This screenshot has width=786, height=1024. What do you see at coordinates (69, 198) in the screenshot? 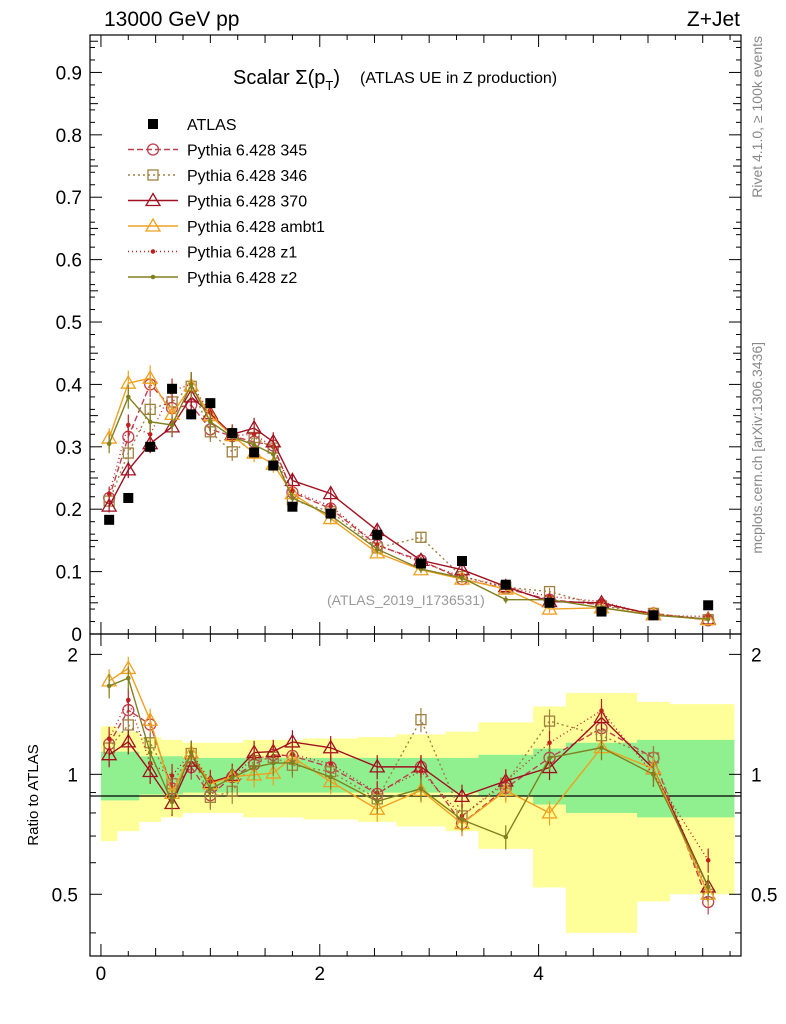
I see `y-tick-label: 0.7` at bounding box center [69, 198].